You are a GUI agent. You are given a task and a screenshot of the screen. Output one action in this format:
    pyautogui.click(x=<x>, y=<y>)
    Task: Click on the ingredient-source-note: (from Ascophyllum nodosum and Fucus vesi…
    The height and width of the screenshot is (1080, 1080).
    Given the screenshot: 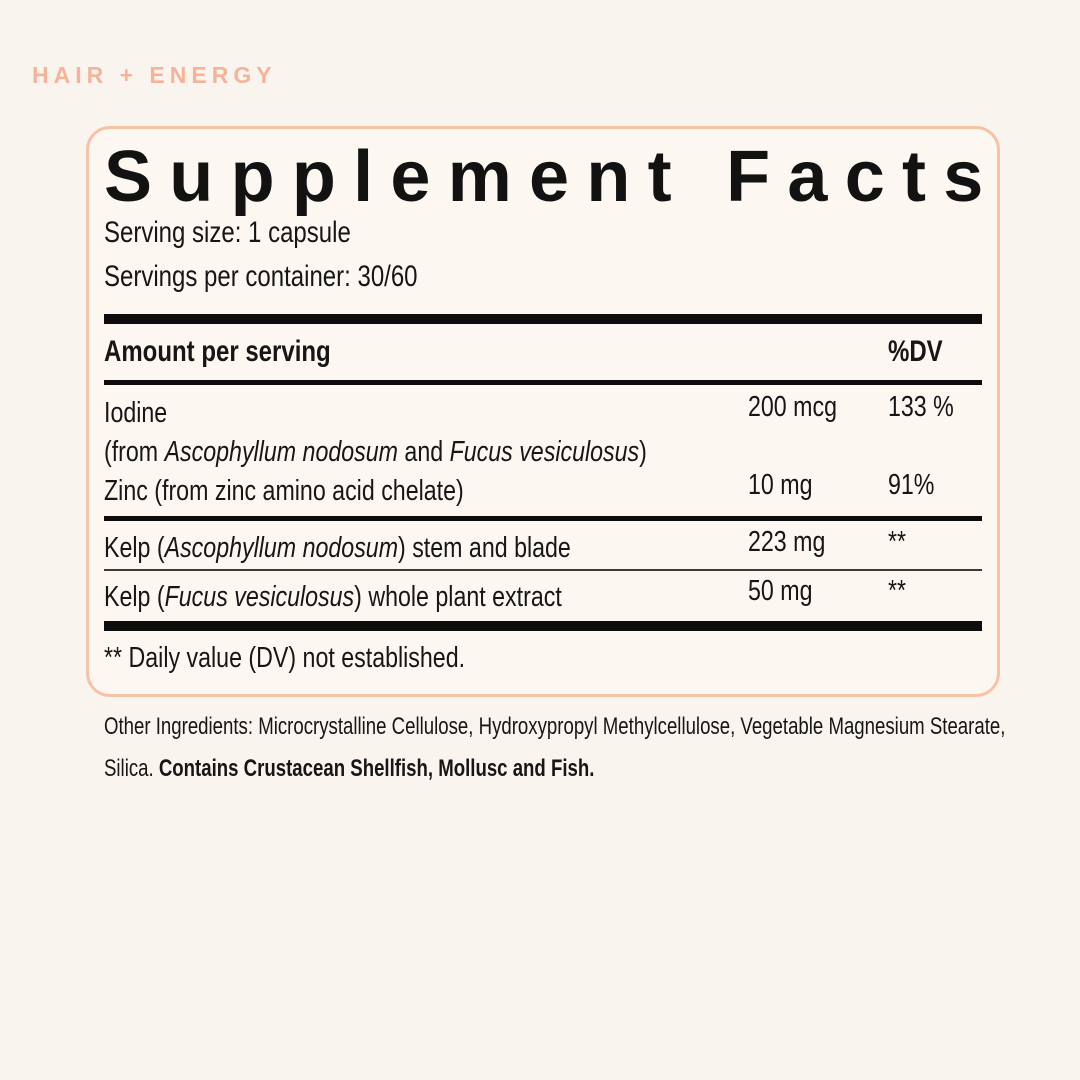 What is the action you would take?
    pyautogui.click(x=375, y=452)
    